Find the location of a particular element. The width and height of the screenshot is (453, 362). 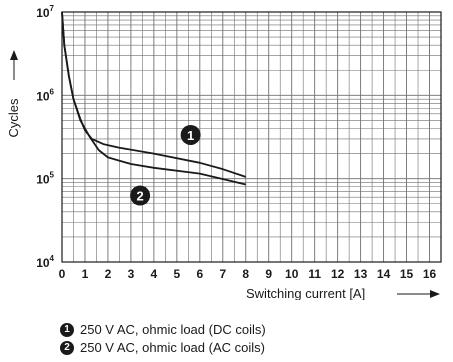

x-tick-label: 14 is located at coordinates (384, 274).